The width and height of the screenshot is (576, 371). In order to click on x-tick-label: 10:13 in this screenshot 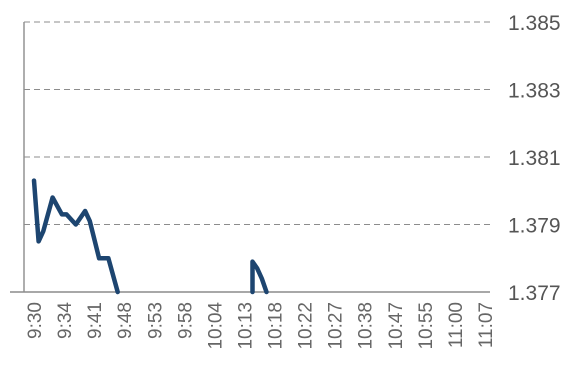, I will do `click(245, 326)`.